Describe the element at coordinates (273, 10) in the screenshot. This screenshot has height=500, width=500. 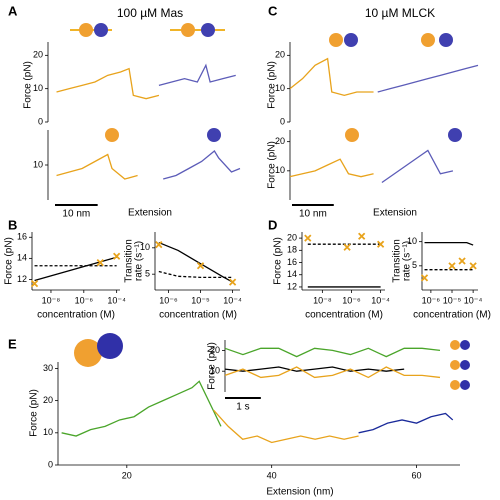
I see `panel-label: C` at that location.